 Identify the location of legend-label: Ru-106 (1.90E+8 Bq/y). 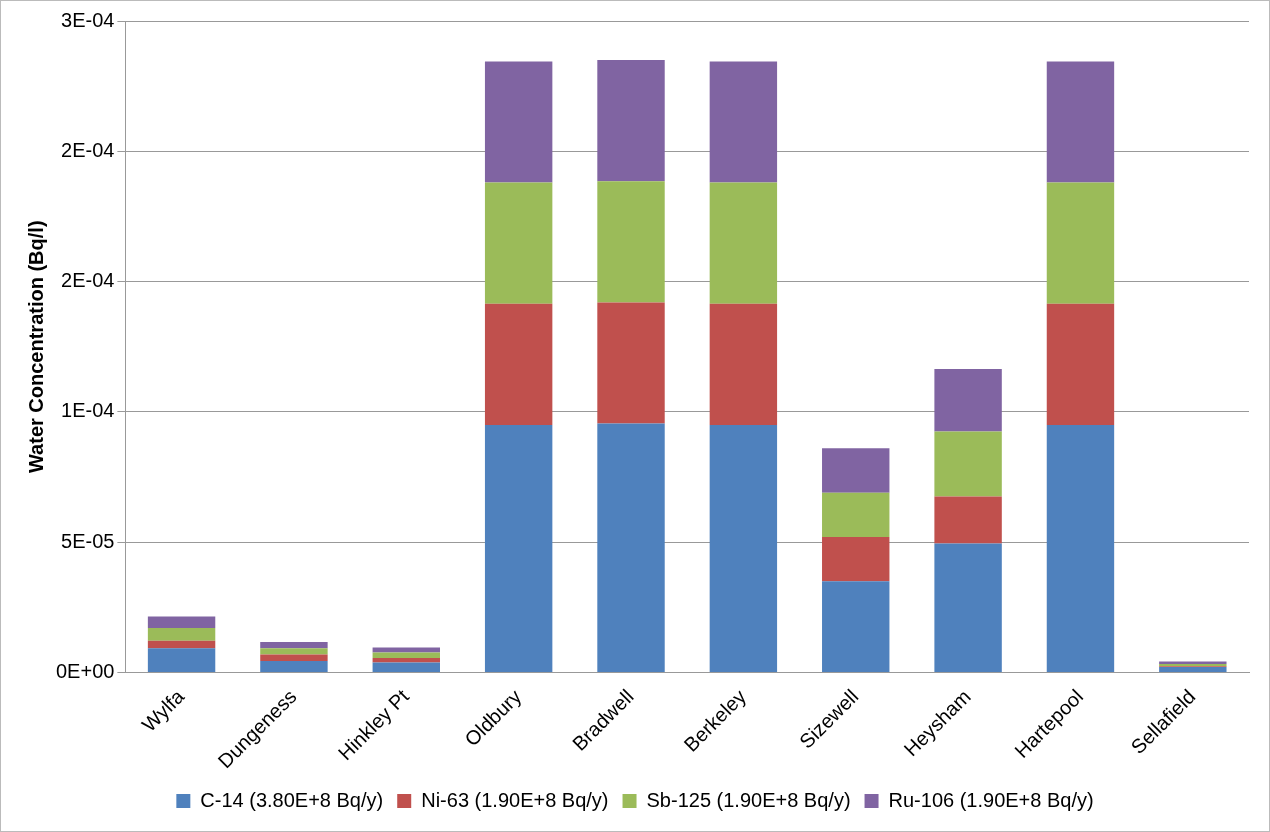
(991, 799).